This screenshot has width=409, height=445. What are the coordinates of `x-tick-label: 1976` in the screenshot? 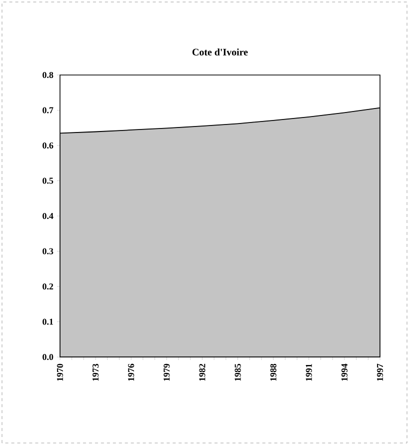 It's located at (131, 372).